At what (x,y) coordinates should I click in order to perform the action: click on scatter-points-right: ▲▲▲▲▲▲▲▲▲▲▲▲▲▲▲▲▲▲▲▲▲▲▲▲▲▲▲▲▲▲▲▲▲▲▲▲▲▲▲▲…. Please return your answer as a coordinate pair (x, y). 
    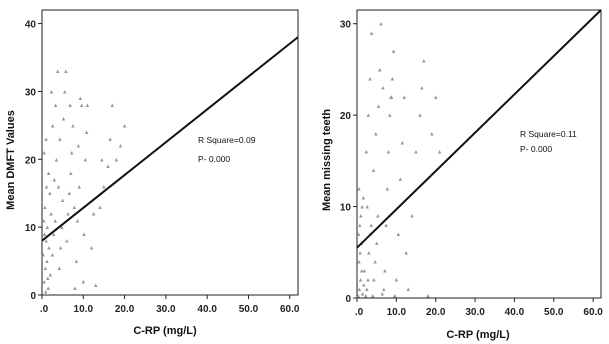
    Looking at the image, I should click on (398, 161).